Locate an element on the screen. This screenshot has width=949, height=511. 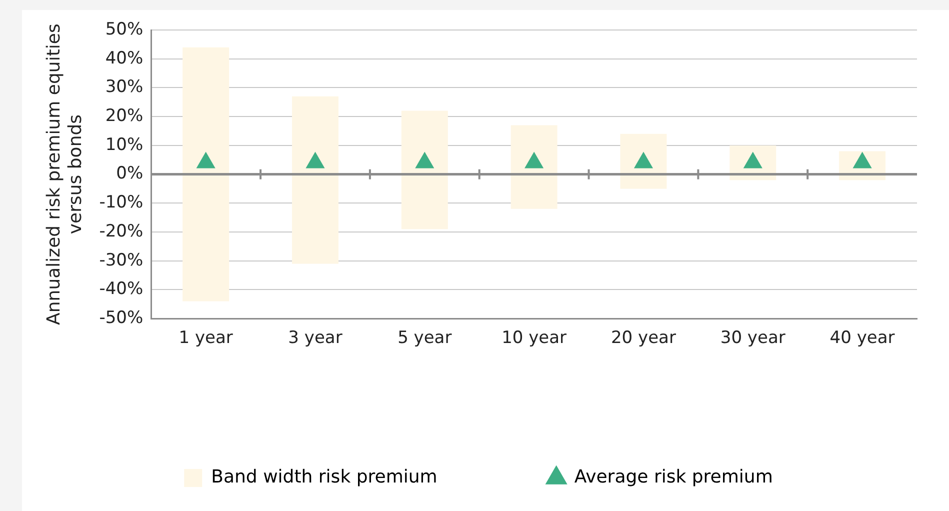
y-tick-label: 10% is located at coordinates (124, 144).